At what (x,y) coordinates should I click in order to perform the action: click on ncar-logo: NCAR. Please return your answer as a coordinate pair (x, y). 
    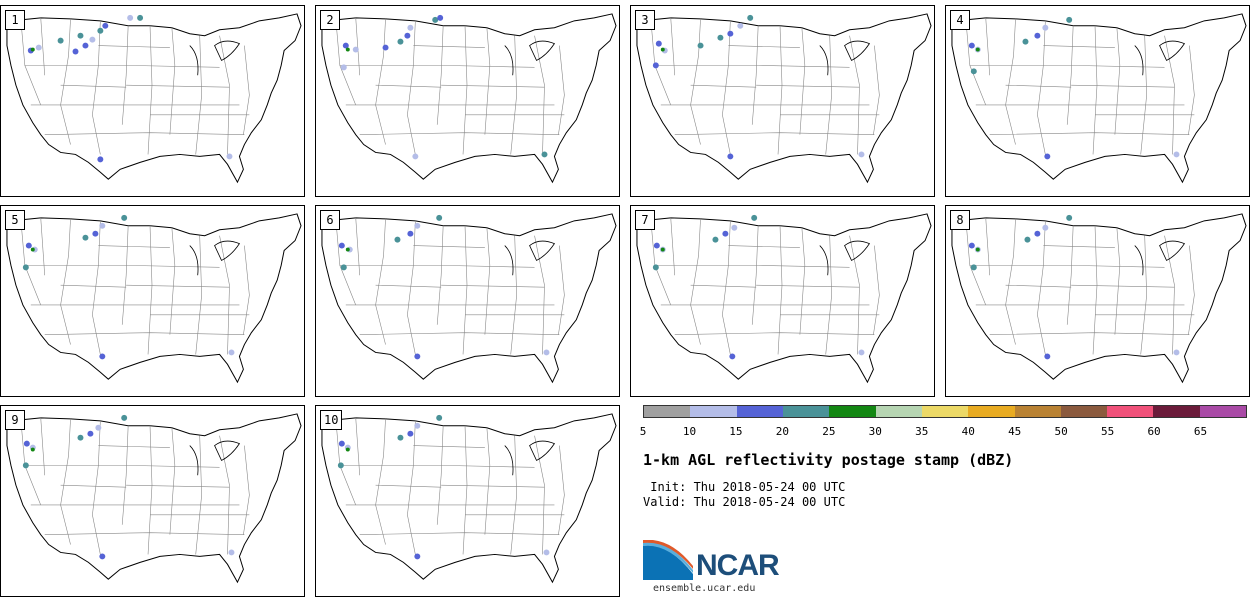
    Looking at the image, I should click on (718, 562).